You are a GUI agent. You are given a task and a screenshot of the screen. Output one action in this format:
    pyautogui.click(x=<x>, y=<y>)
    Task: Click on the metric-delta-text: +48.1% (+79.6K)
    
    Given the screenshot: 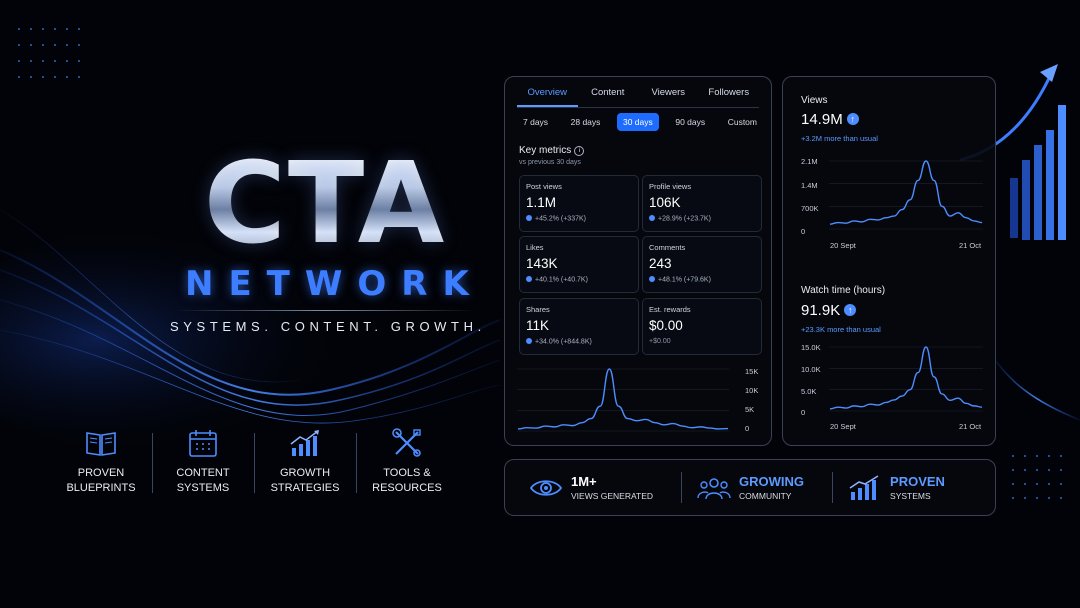 What is the action you would take?
    pyautogui.click(x=684, y=280)
    